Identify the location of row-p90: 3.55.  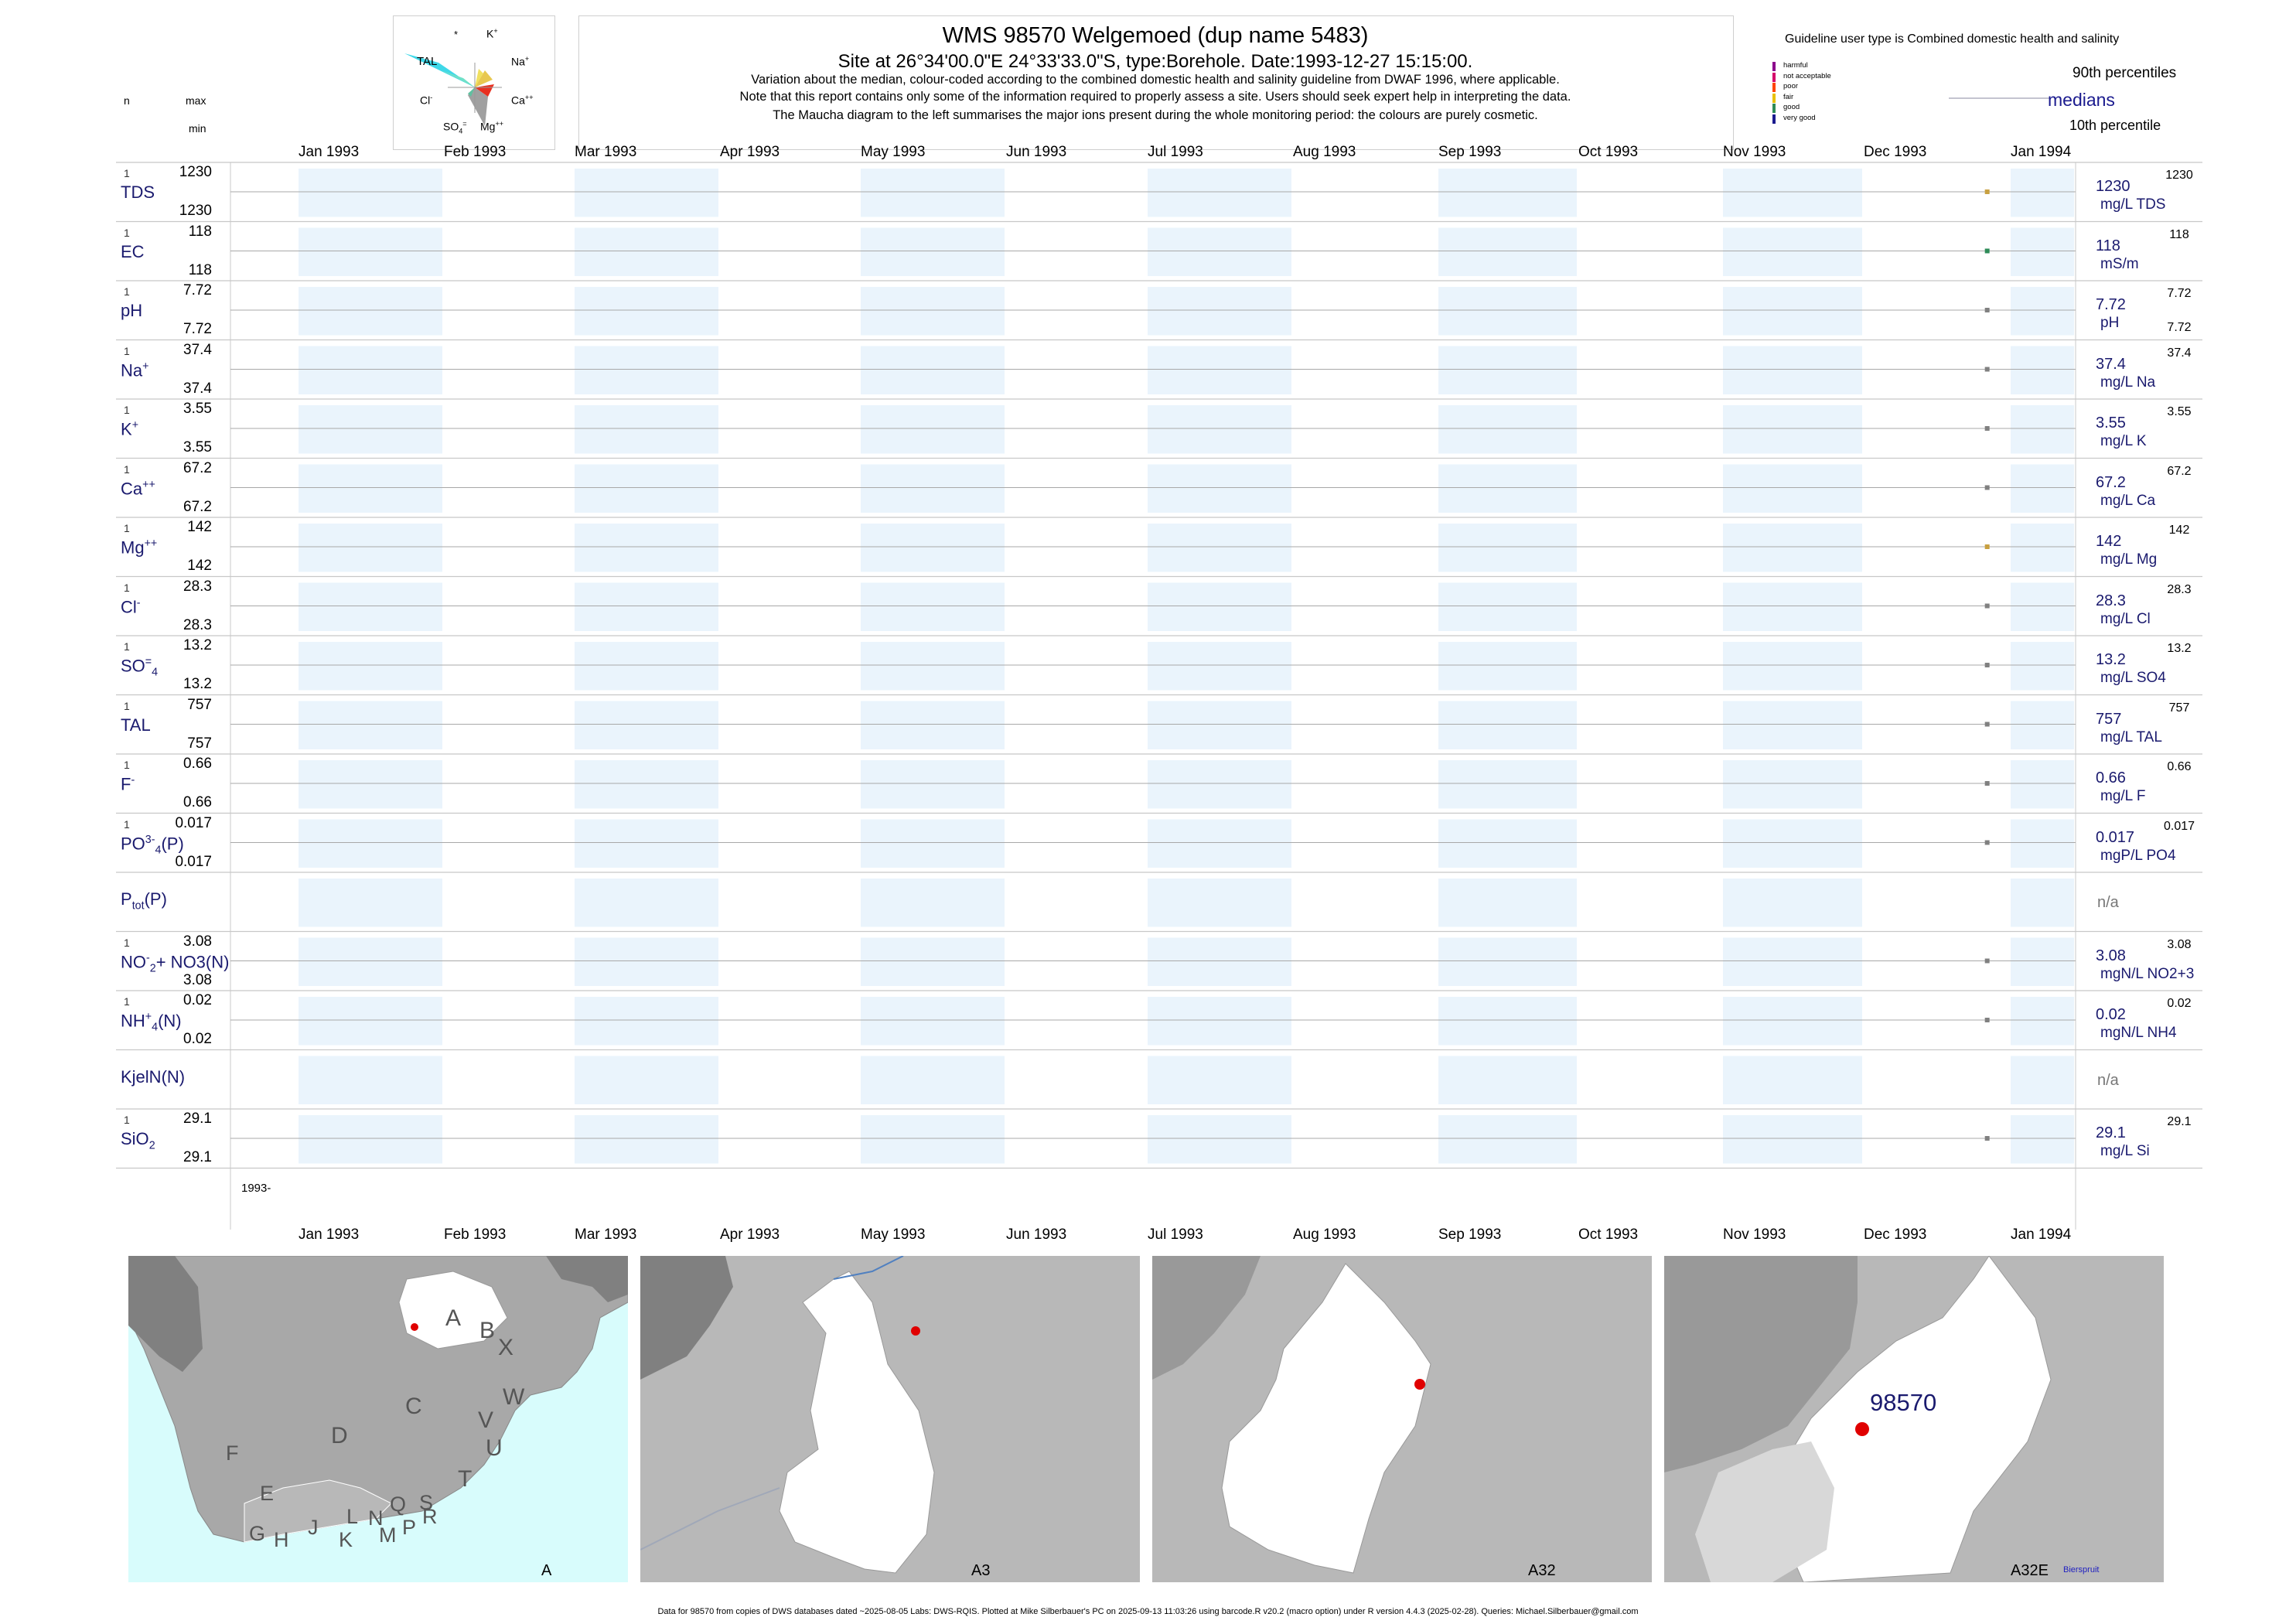
(2179, 411).